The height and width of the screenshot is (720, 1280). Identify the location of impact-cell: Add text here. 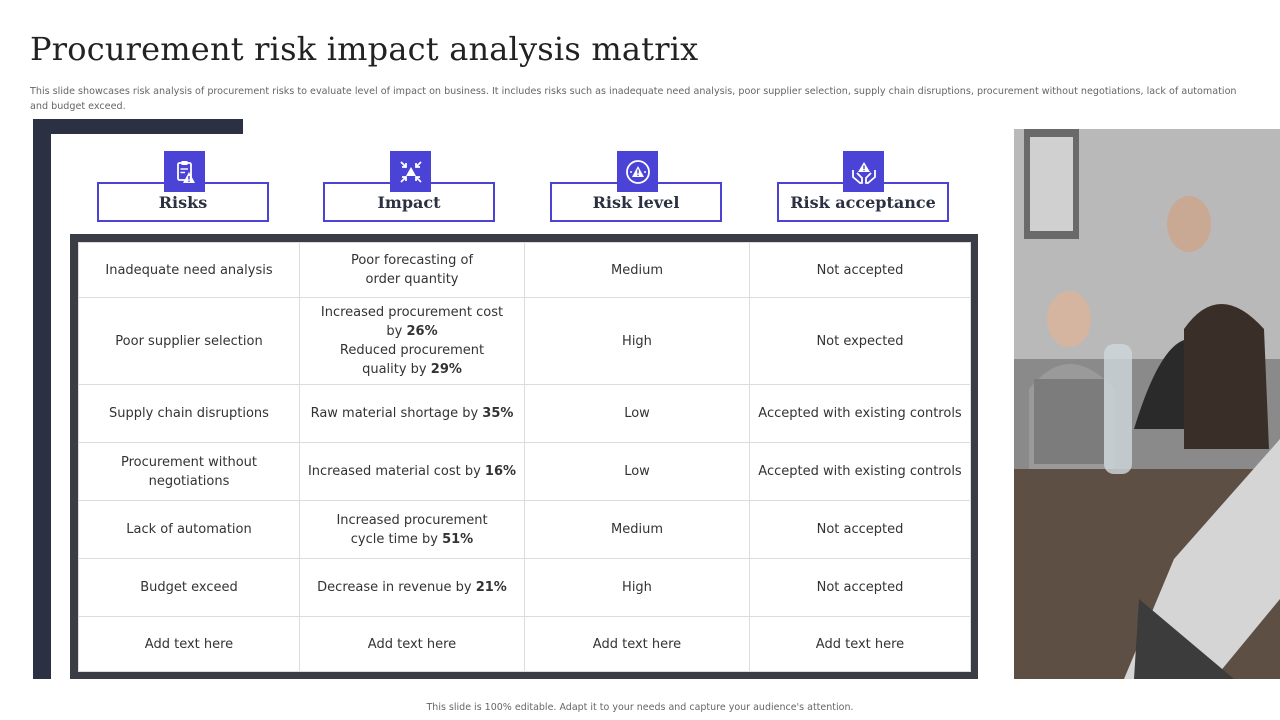
(412, 644).